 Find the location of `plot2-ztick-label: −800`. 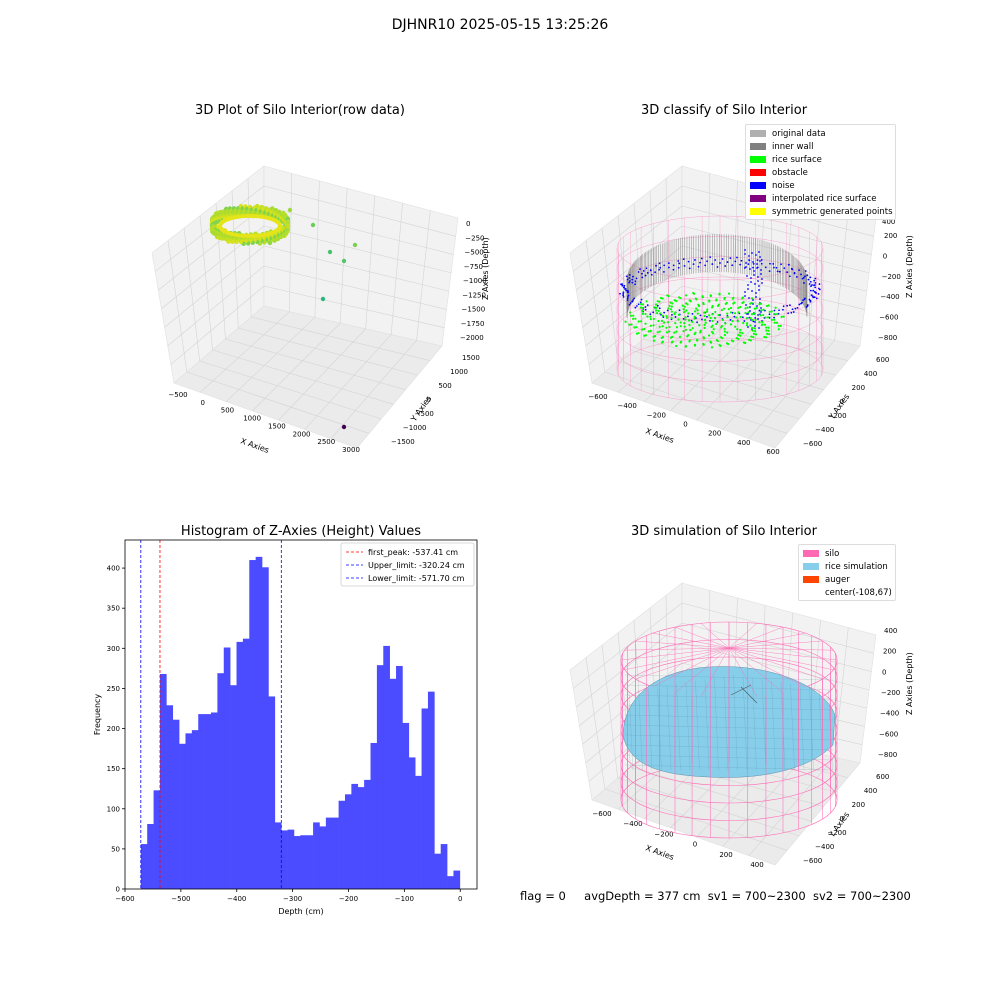

plot2-ztick-label: −800 is located at coordinates (887, 338).